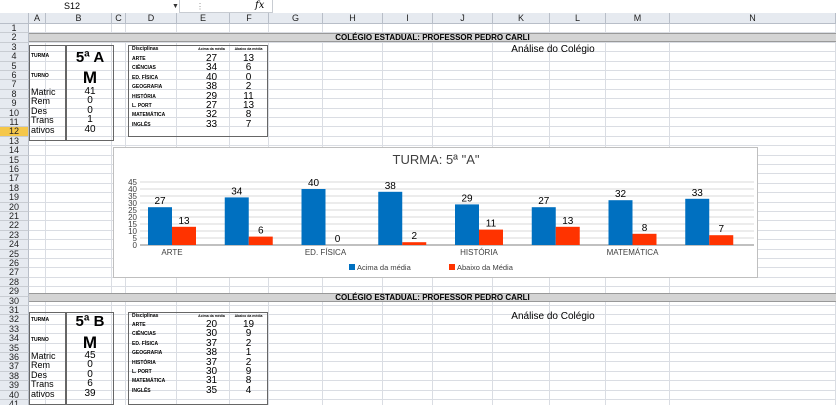  What do you see at coordinates (14, 122) in the screenshot?
I see `row-header: 11` at bounding box center [14, 122].